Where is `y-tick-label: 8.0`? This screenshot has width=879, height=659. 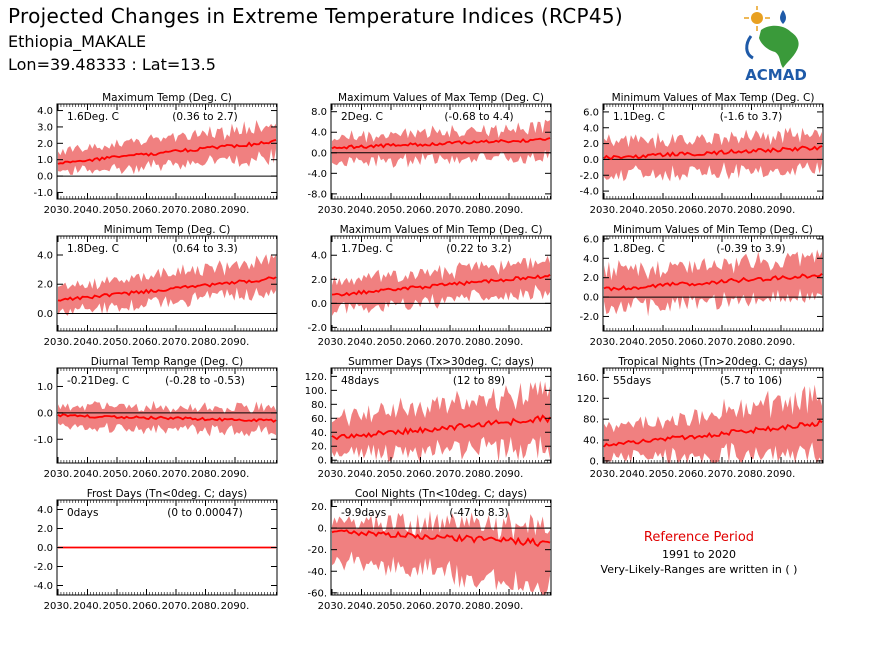
y-tick-label: 8.0 is located at coordinates (319, 112).